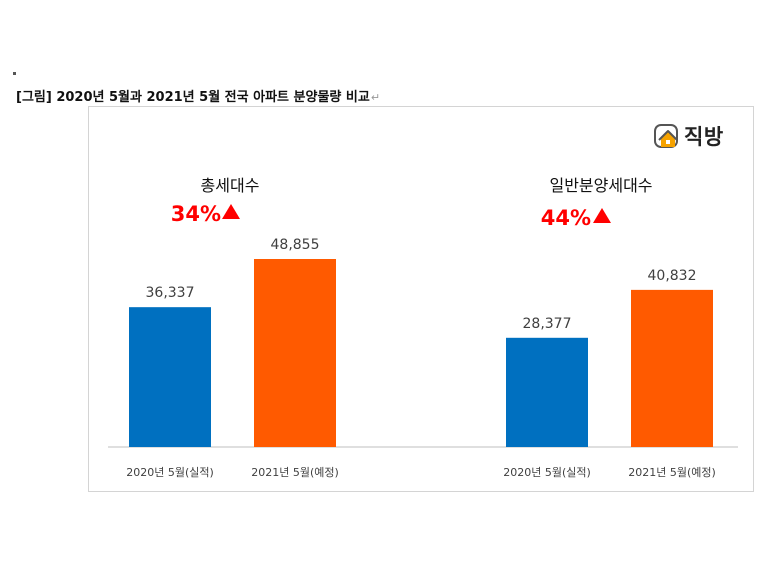 Image resolution: width=780 pixels, height=585 pixels. I want to click on change-value-general-sale: 44%, so click(566, 218).